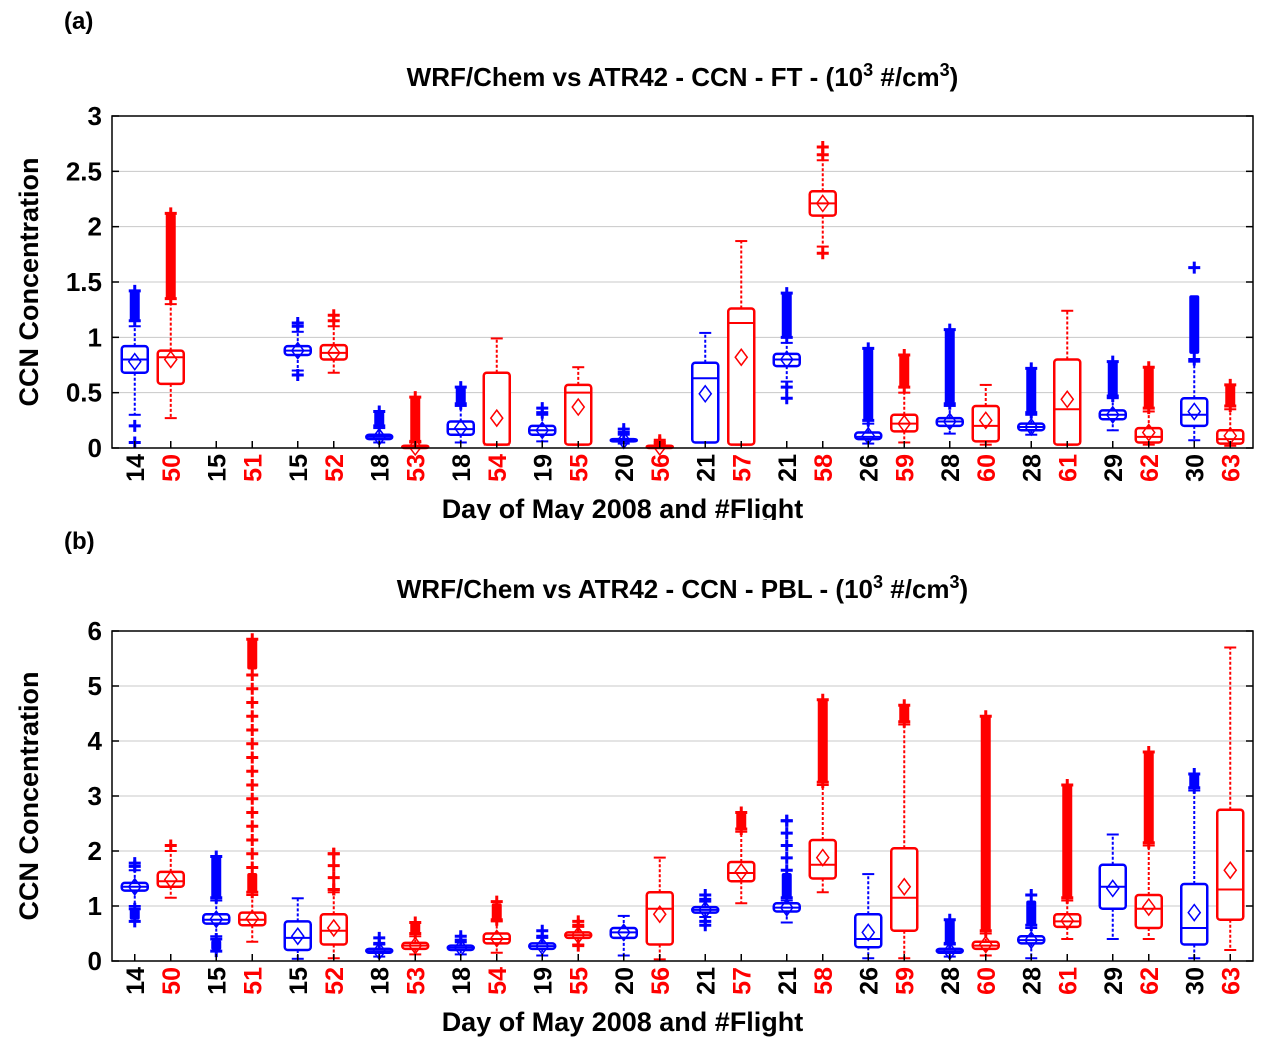 This screenshot has height=1041, width=1263. What do you see at coordinates (964, 589) in the screenshot?
I see `title-end: )` at bounding box center [964, 589].